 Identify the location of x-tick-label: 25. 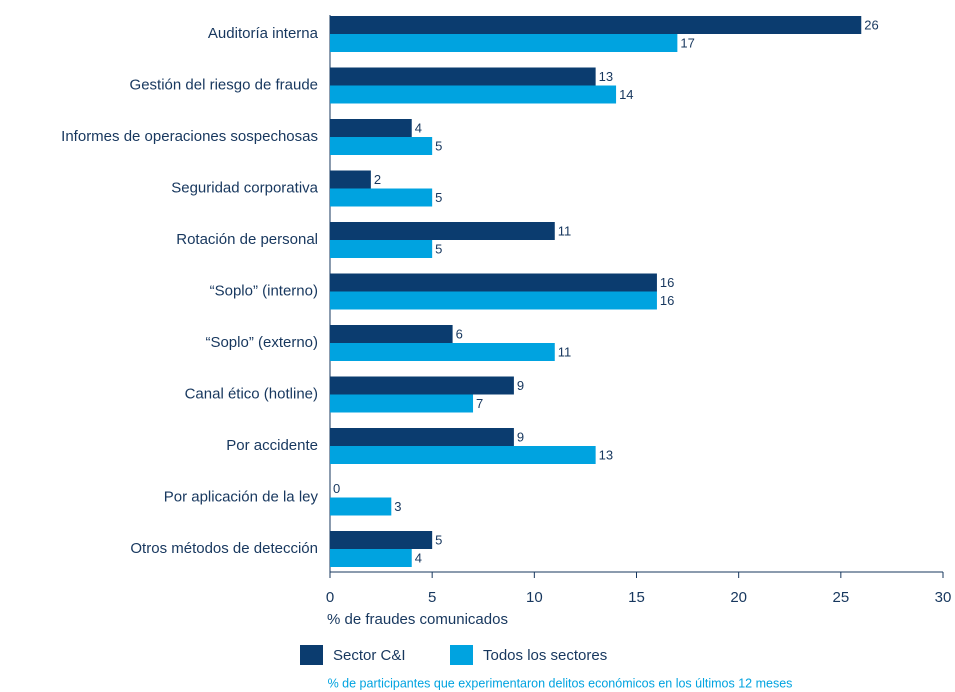
(840, 597).